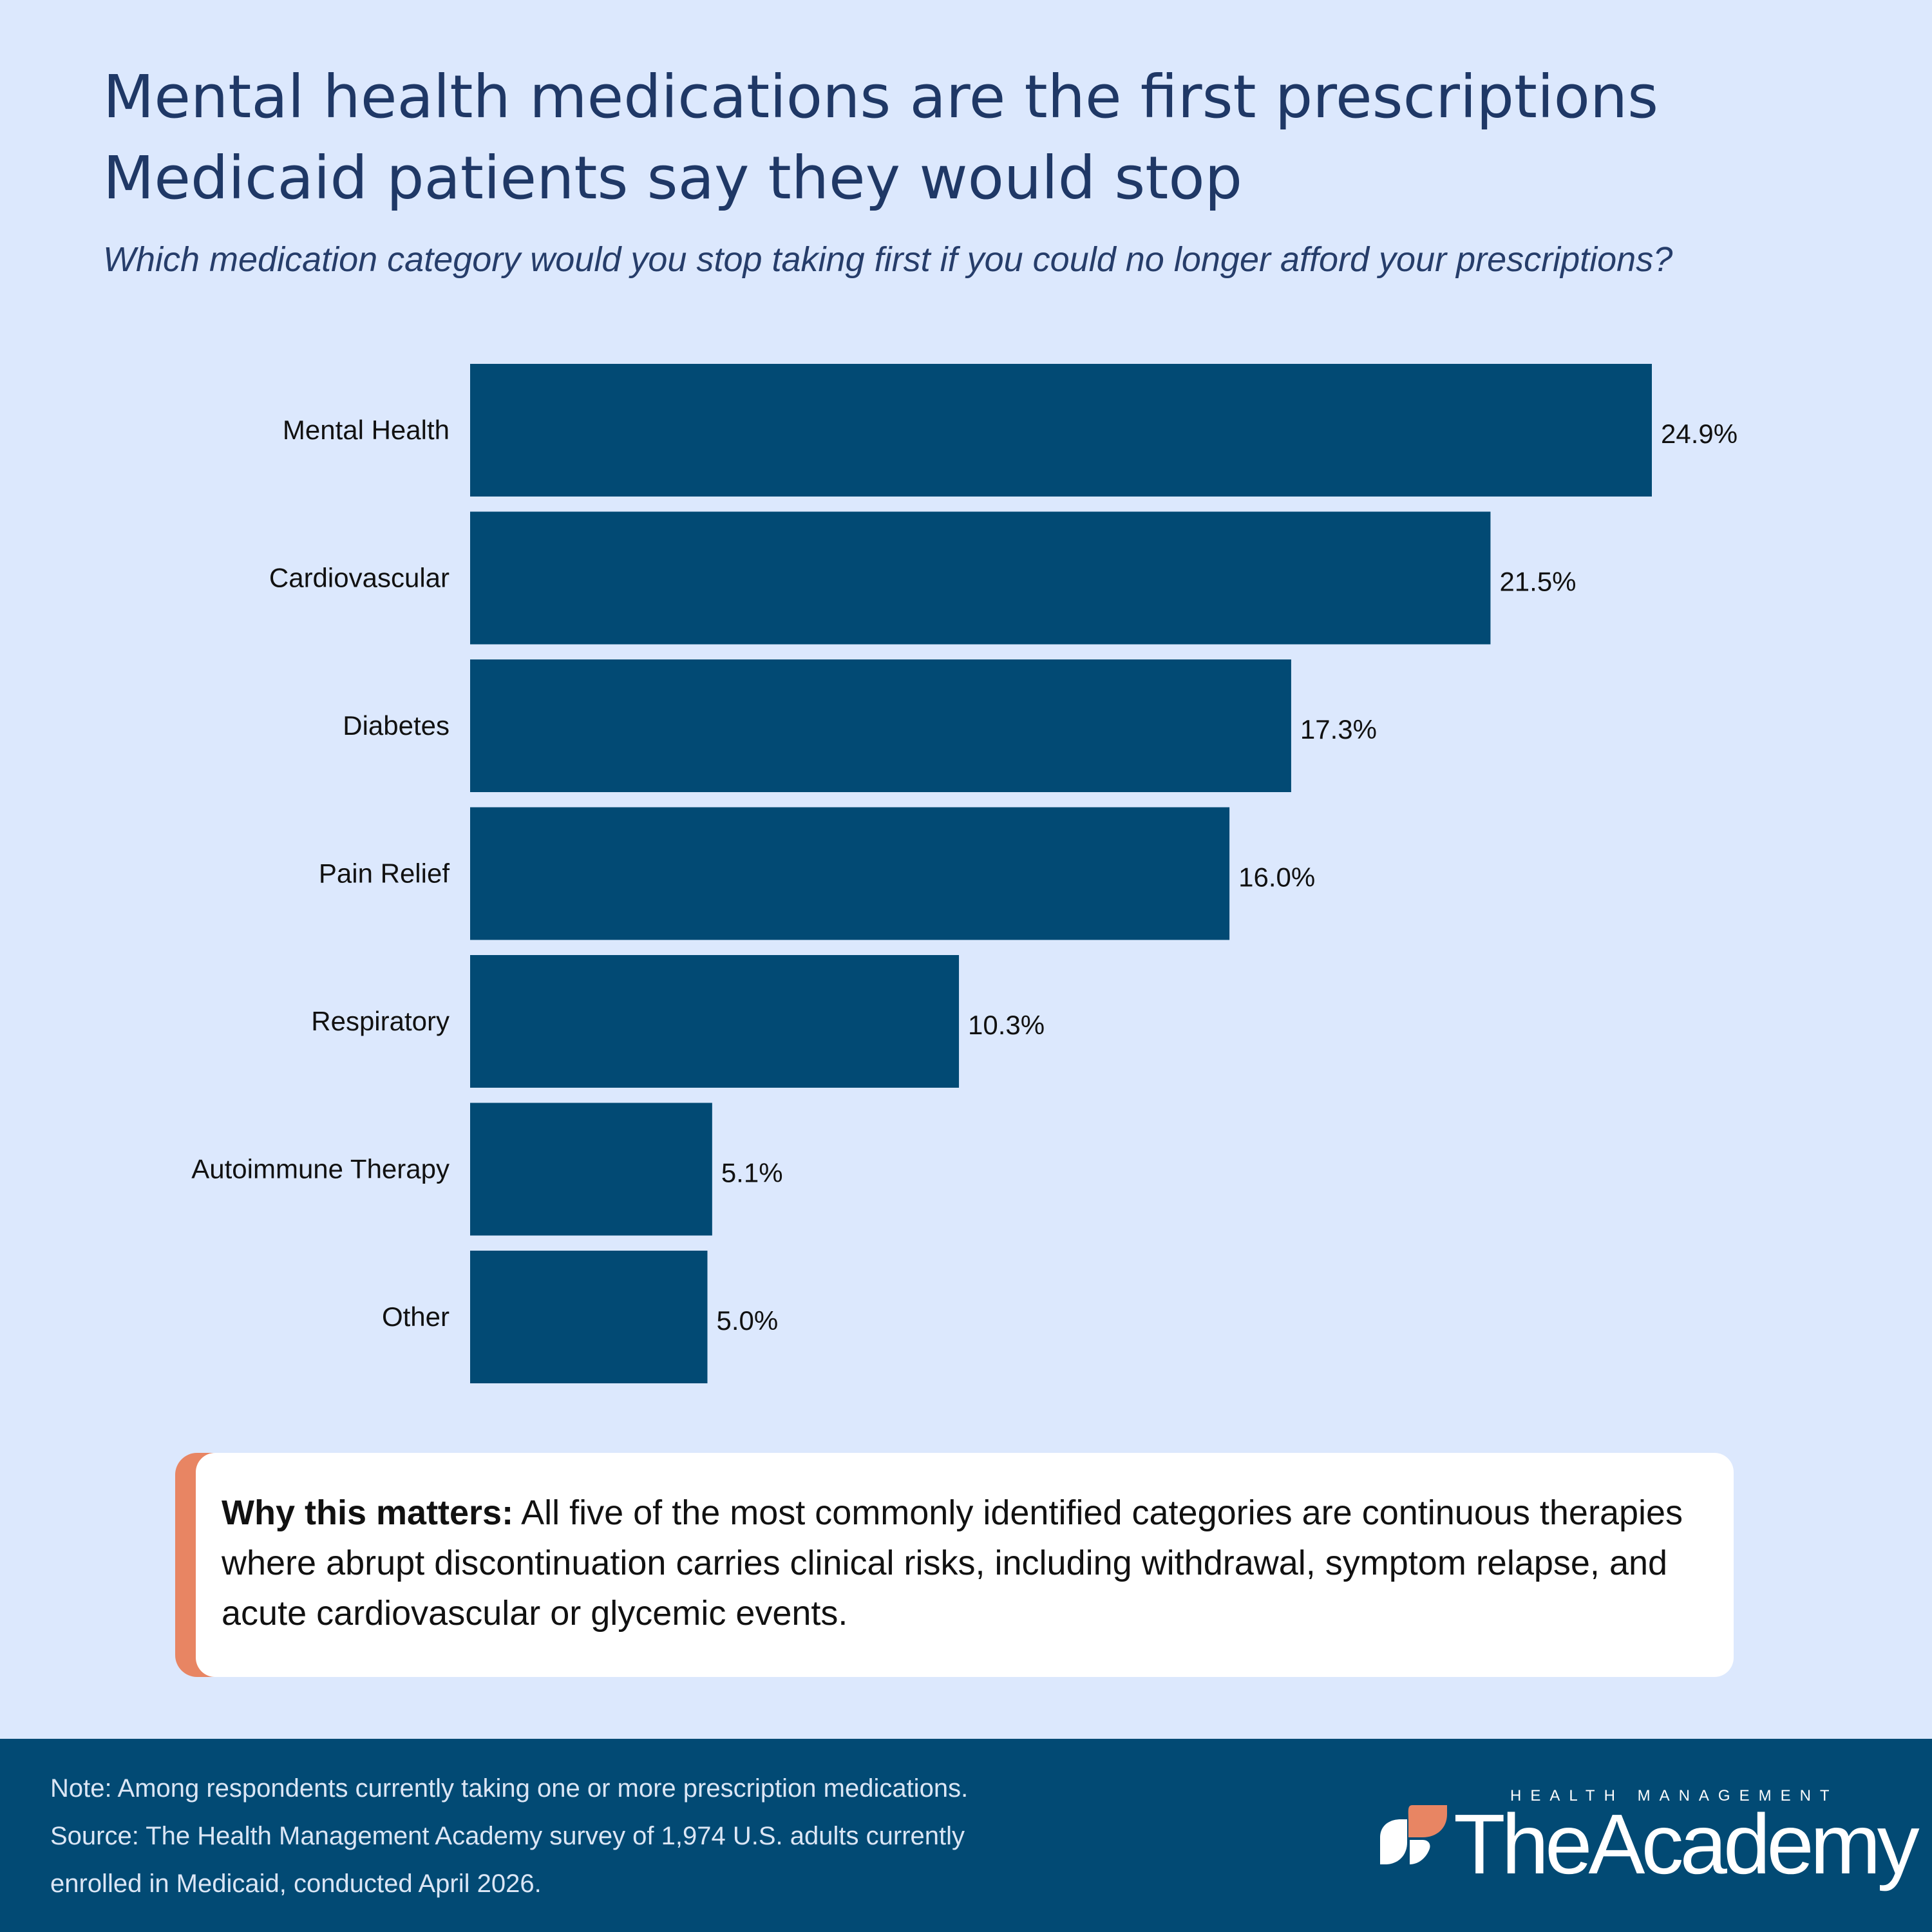 The width and height of the screenshot is (1932, 1932). I want to click on the-academy-logo: HEALTH MANAGEMENT TheAcademy, so click(1647, 1839).